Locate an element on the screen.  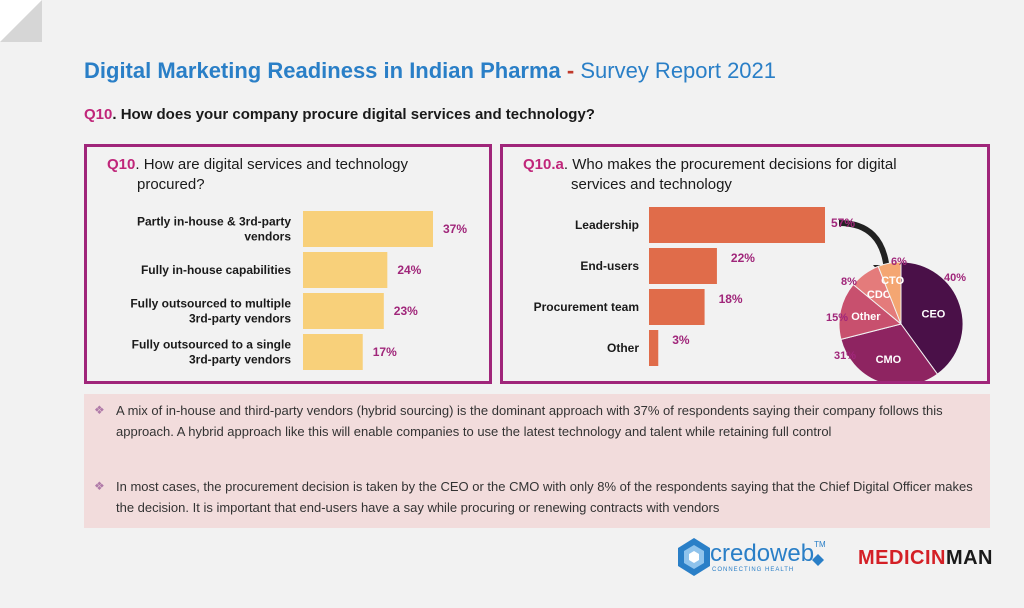
decision-maker-value-label: 22% is located at coordinates (743, 258).